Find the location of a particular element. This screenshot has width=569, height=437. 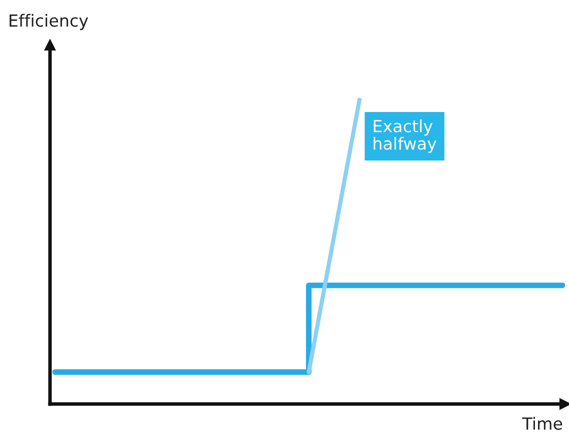

annotation: Exactly halfway is located at coordinates (405, 137).